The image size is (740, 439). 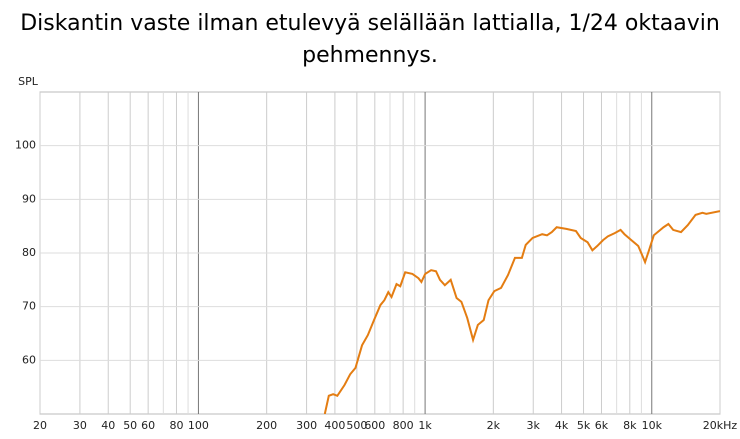 I want to click on y-tick-label: 70, so click(x=29, y=306).